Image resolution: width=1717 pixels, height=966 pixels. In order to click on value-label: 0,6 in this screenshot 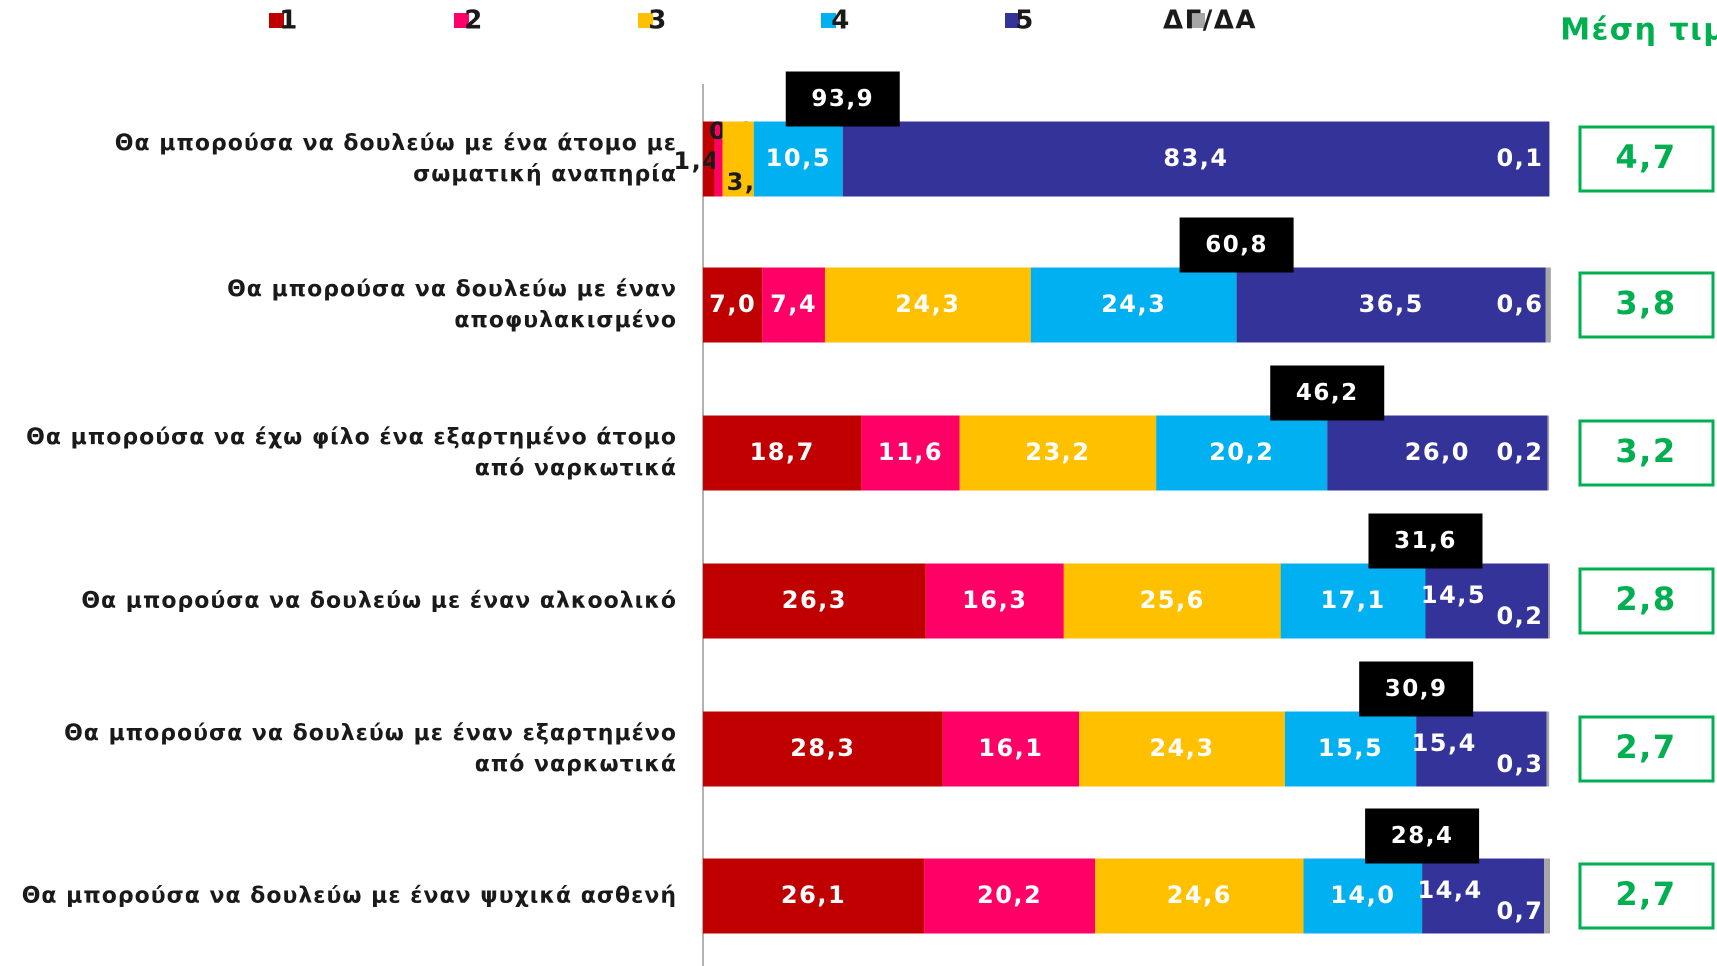, I will do `click(1519, 304)`.